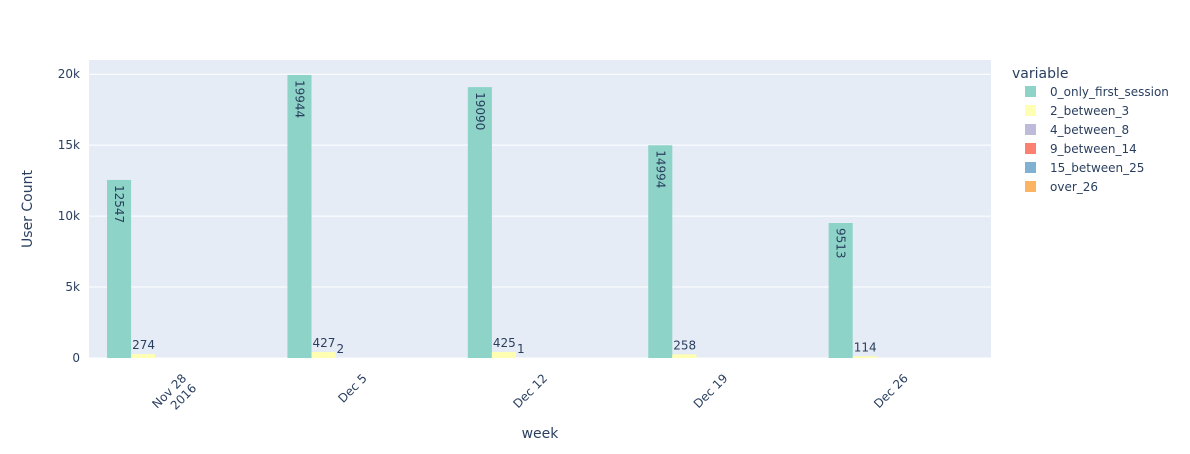 The height and width of the screenshot is (454, 1190). I want to click on y-tick-label: 15k, so click(69, 145).